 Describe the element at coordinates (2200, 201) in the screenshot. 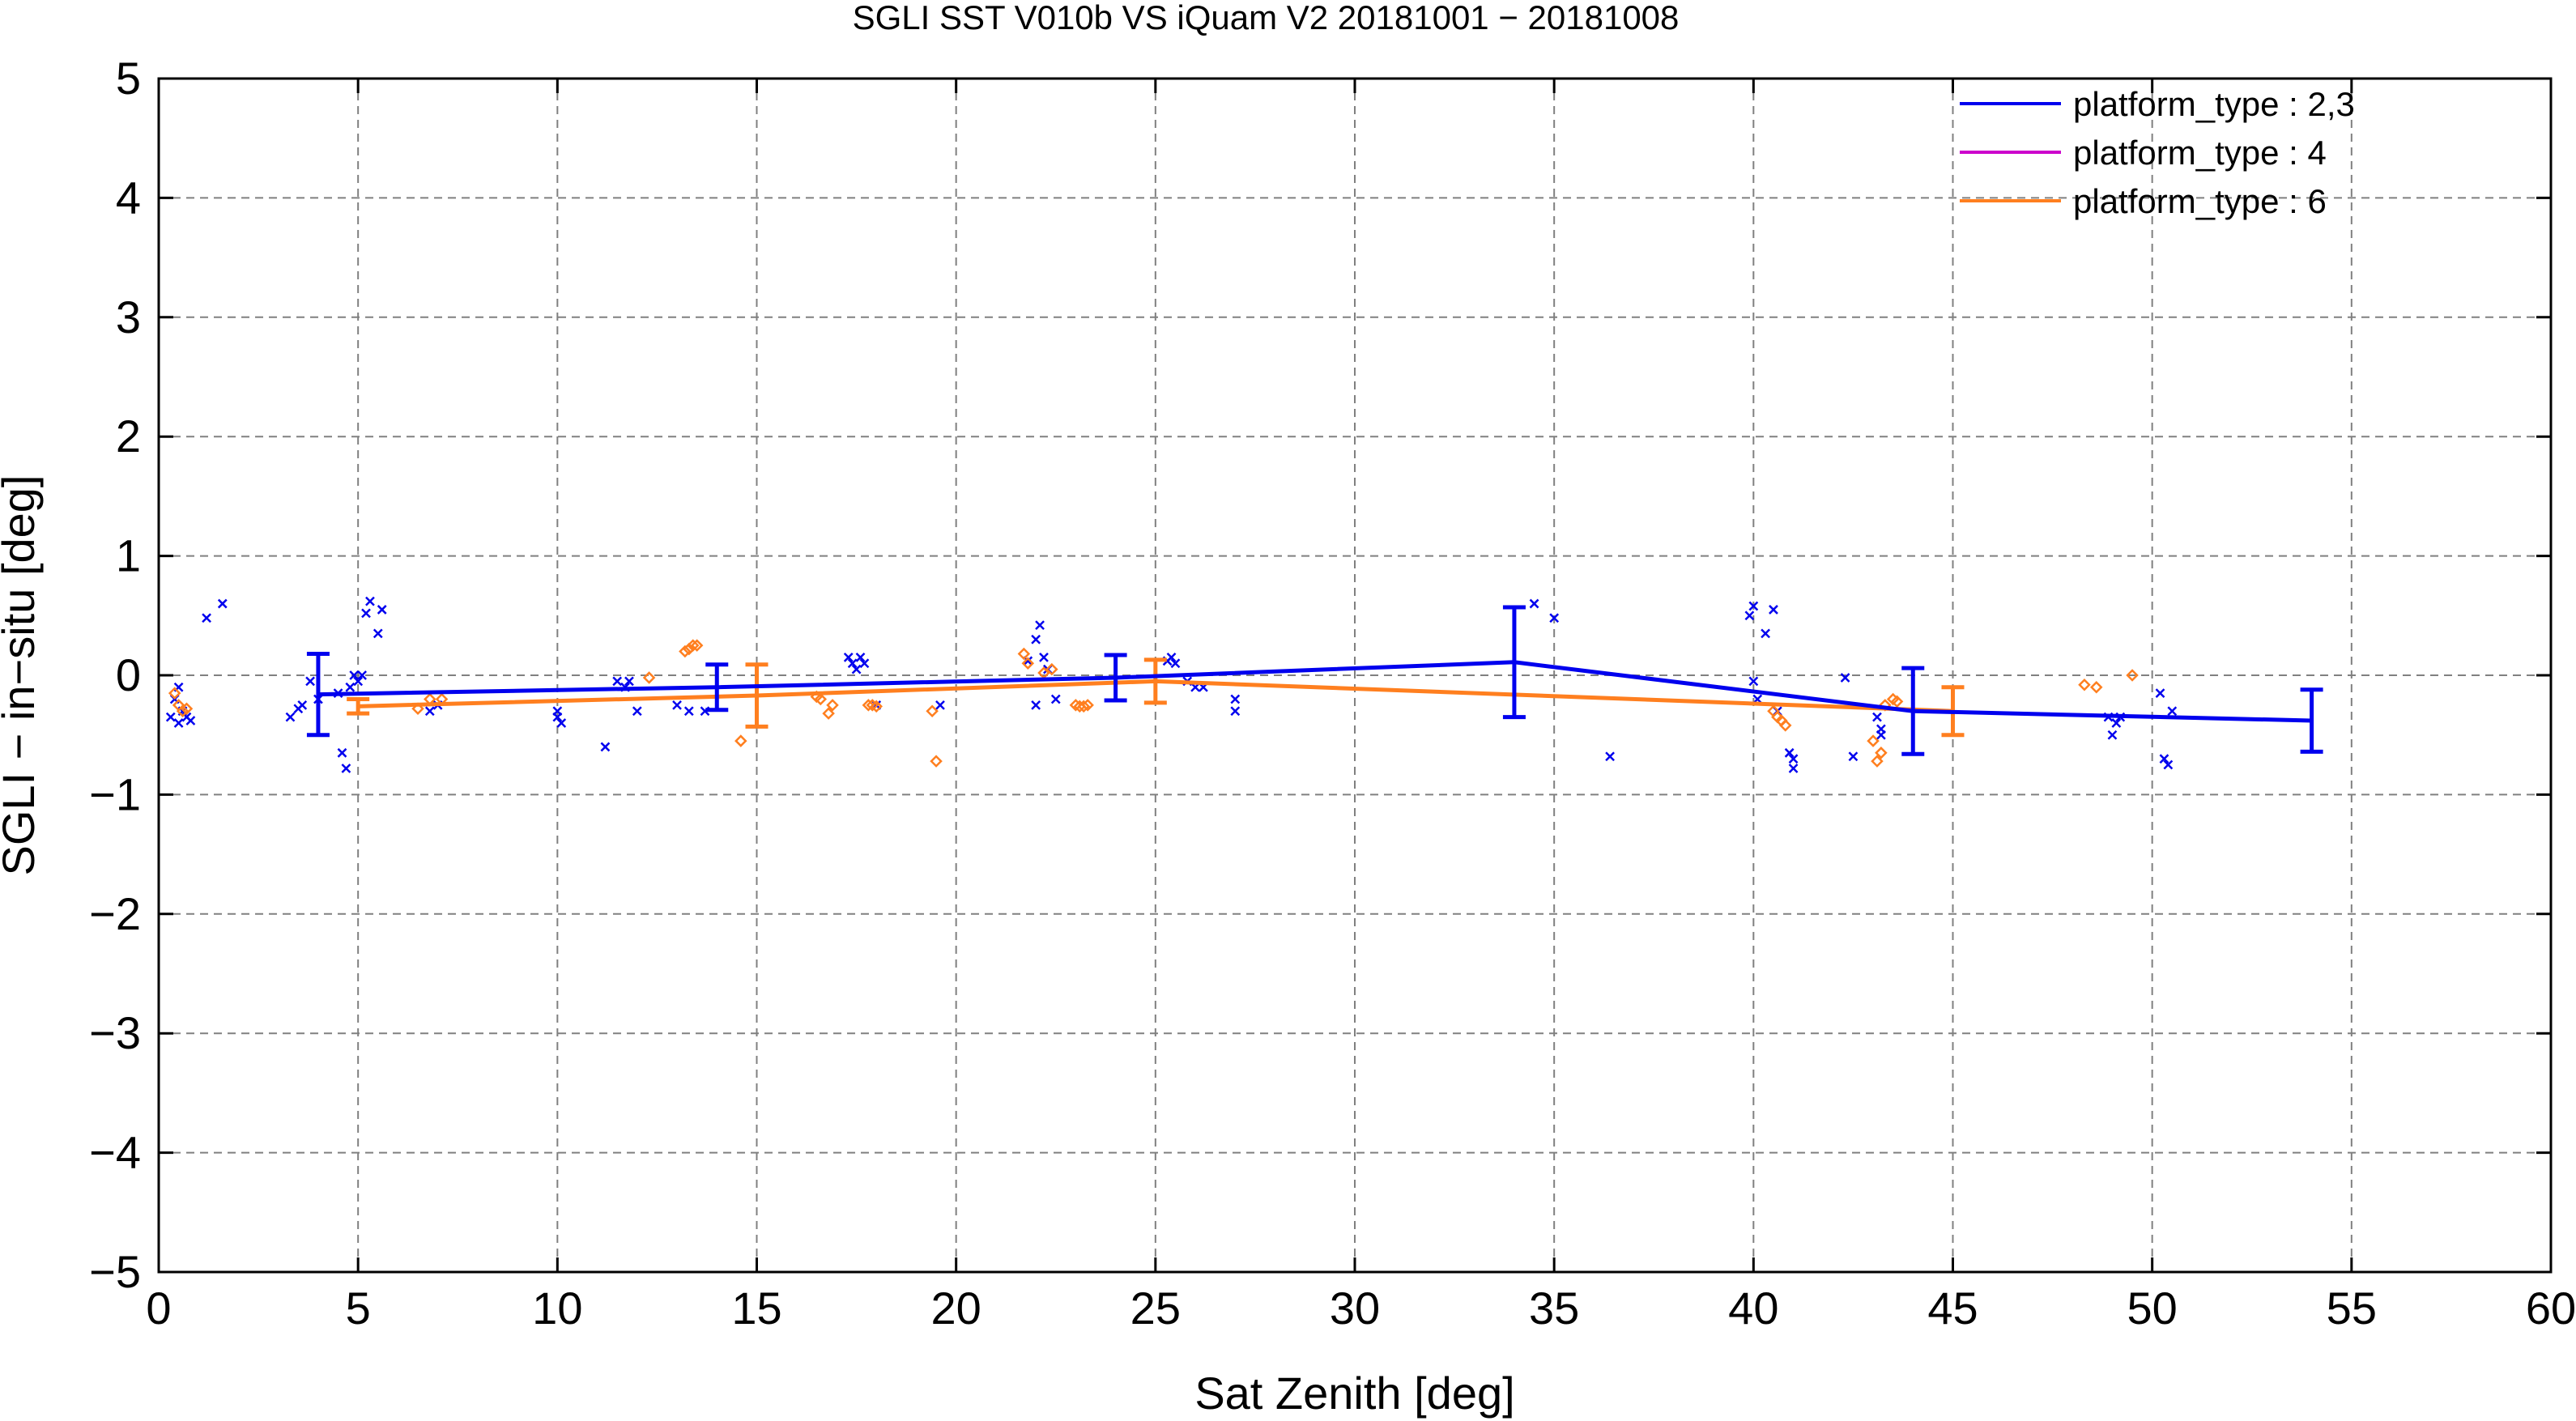

I see `legend-label: platform_type : 6` at that location.